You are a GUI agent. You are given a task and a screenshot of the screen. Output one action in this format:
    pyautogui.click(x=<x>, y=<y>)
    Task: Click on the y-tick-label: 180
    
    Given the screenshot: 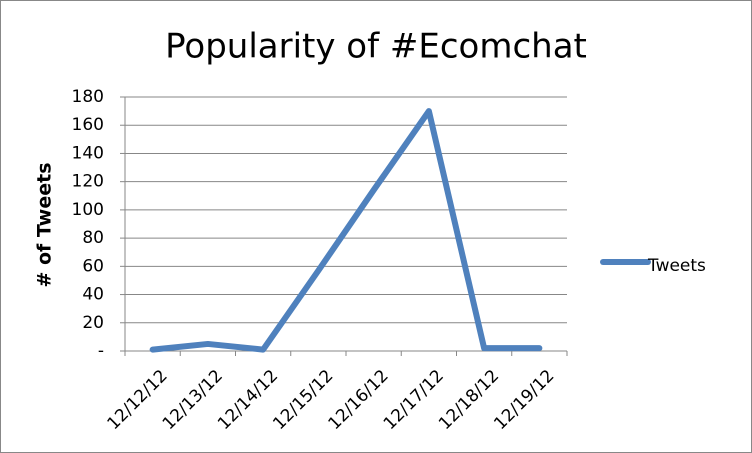 What is the action you would take?
    pyautogui.click(x=88, y=97)
    